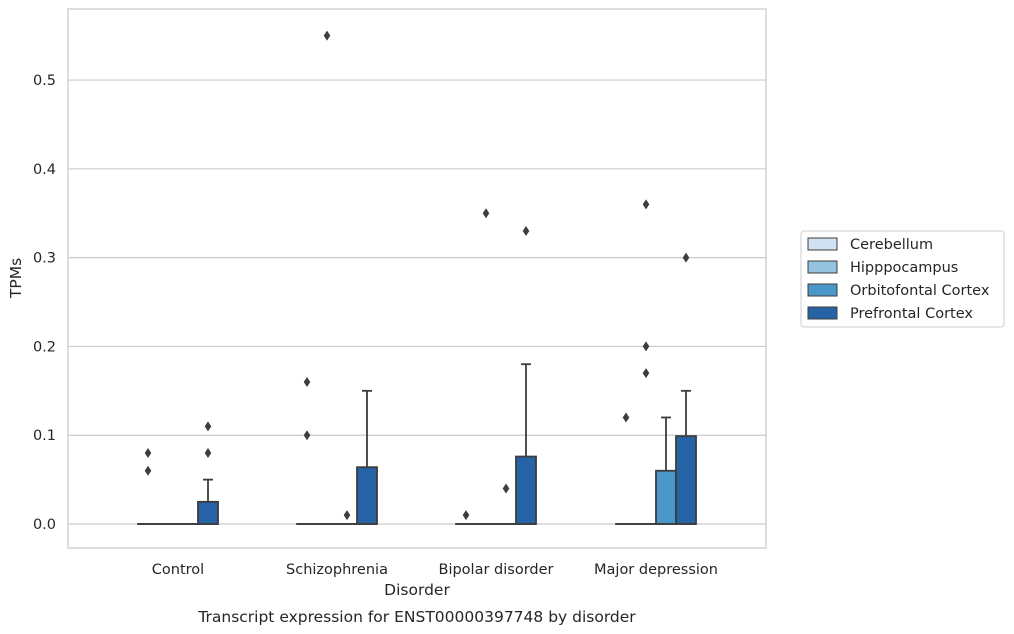 The image size is (1014, 634). I want to click on y-axis-title: TPMs, so click(16, 278).